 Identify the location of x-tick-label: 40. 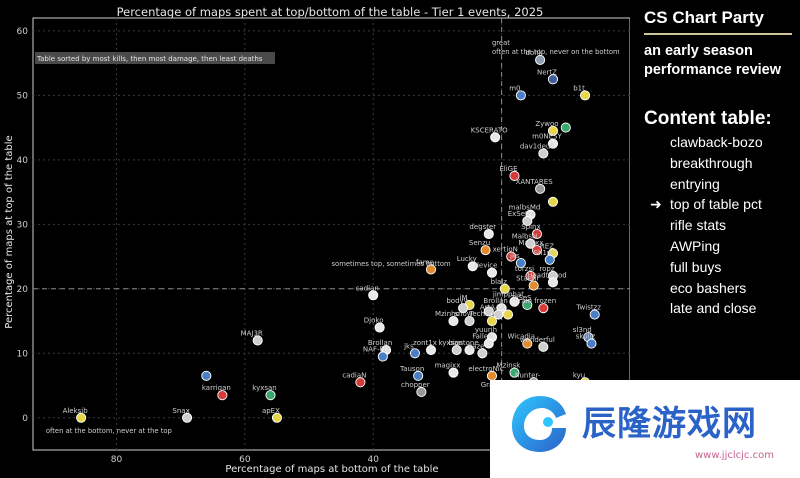
(373, 460).